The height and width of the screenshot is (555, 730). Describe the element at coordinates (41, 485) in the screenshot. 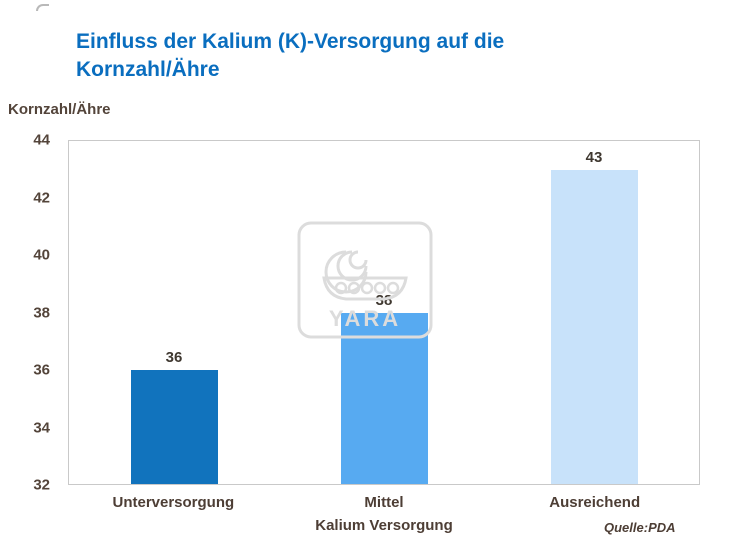

I see `y-tick-label: 32` at that location.